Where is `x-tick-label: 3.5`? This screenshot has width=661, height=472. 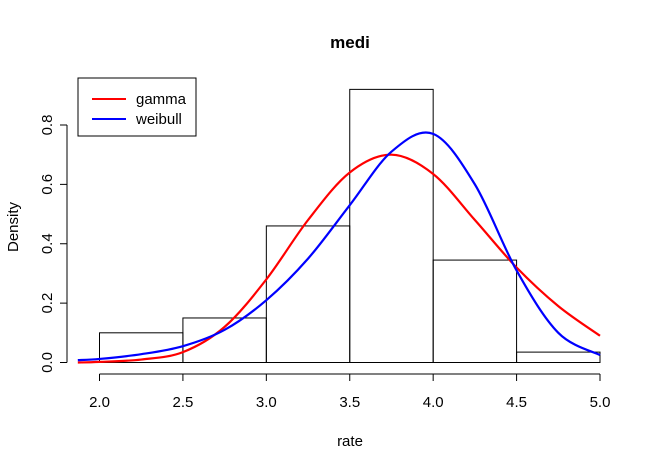
x-tick-label: 3.5 is located at coordinates (349, 402).